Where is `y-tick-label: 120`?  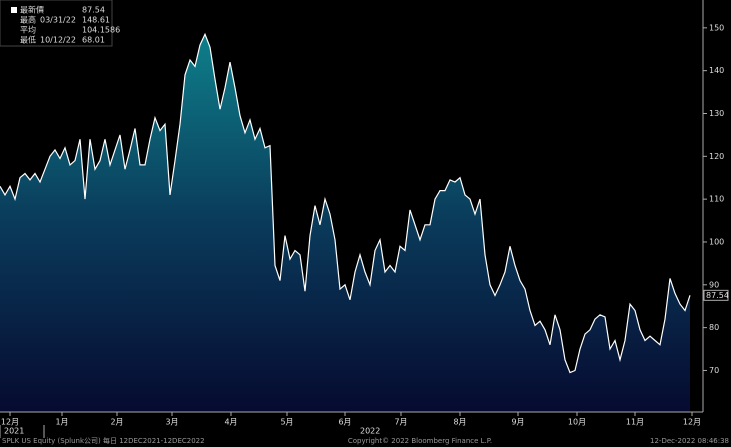 y-tick-label: 120 is located at coordinates (716, 156).